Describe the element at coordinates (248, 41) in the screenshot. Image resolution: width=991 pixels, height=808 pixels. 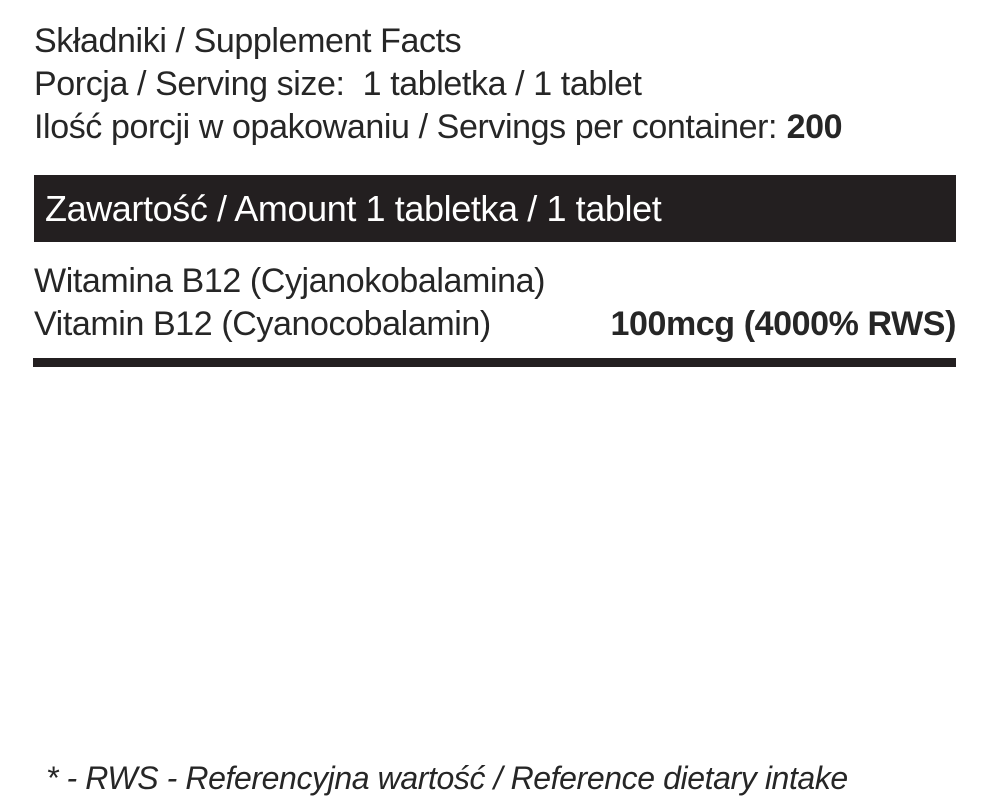
I see `label-title: Składniki / Supplement Facts` at that location.